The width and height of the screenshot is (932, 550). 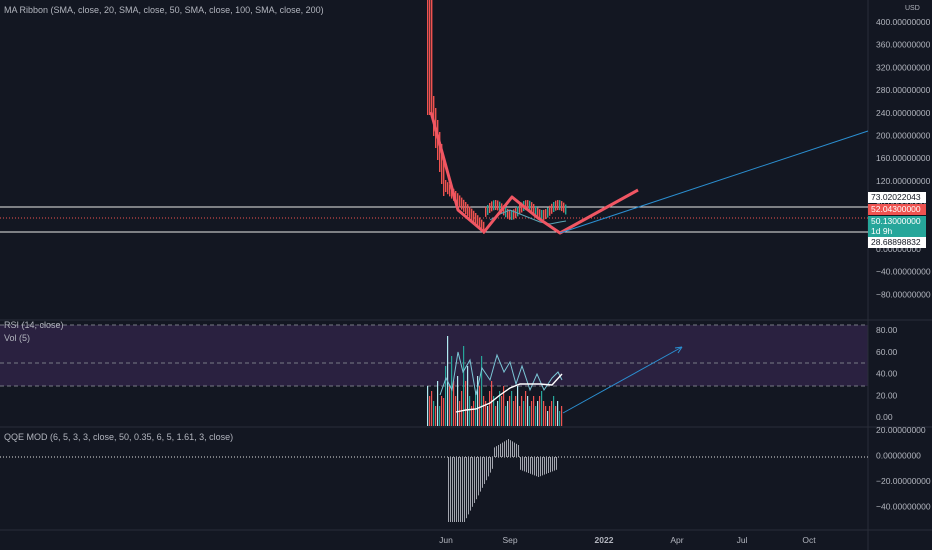 I want to click on time-axis-label: Sep, so click(x=509, y=540).